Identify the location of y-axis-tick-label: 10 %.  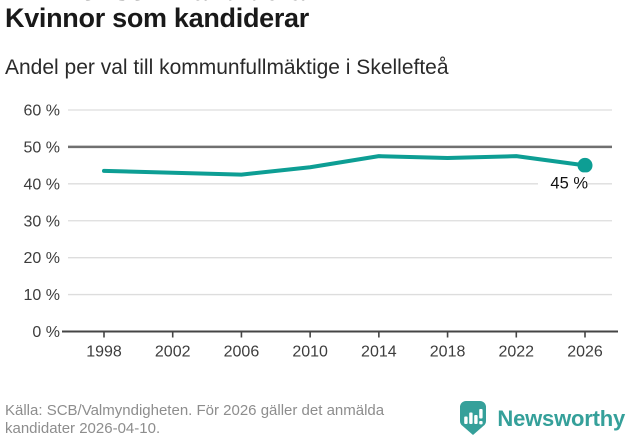
(42, 295).